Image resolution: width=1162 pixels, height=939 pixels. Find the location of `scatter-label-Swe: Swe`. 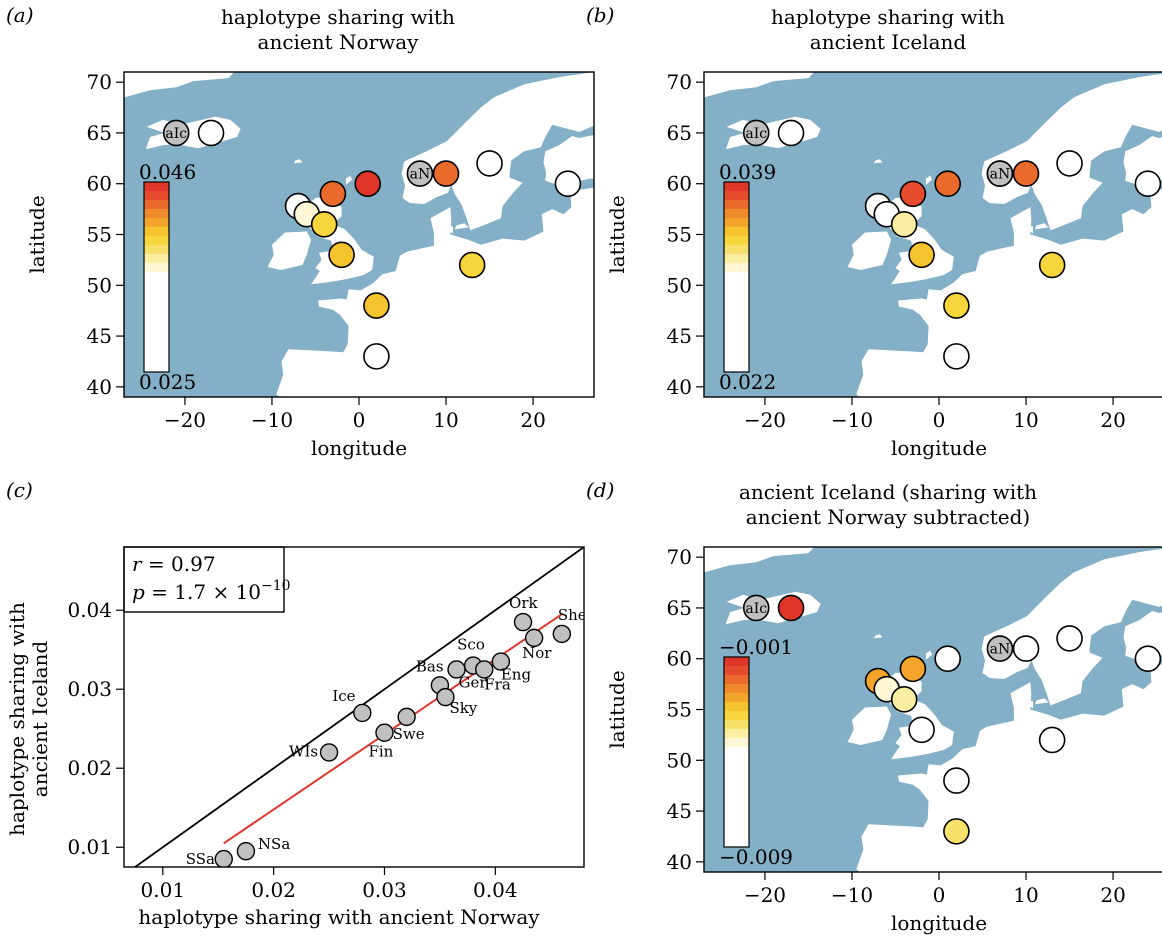

scatter-label-Swe: Swe is located at coordinates (409, 734).